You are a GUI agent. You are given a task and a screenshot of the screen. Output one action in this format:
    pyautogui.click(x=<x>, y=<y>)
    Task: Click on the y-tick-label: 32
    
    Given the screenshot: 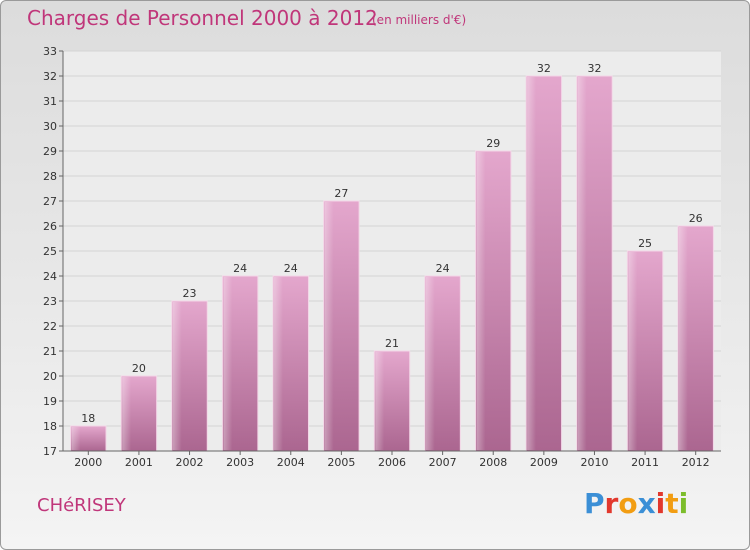 What is the action you would take?
    pyautogui.click(x=50, y=76)
    